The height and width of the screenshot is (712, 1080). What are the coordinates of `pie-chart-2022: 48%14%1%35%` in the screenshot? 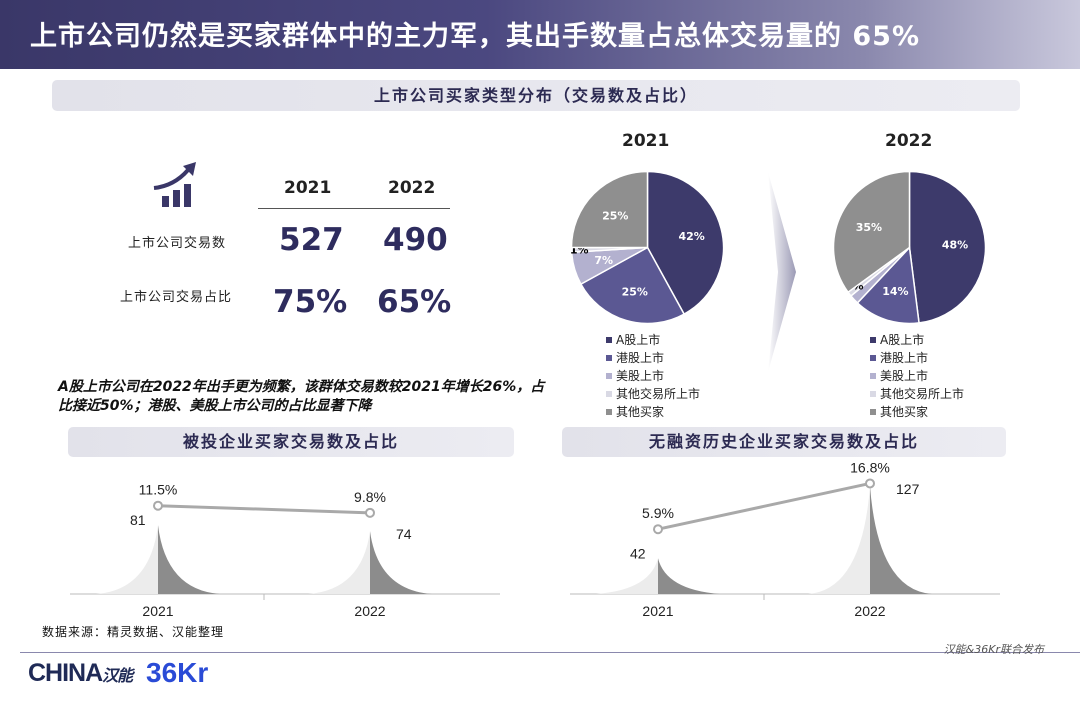 It's located at (909, 247).